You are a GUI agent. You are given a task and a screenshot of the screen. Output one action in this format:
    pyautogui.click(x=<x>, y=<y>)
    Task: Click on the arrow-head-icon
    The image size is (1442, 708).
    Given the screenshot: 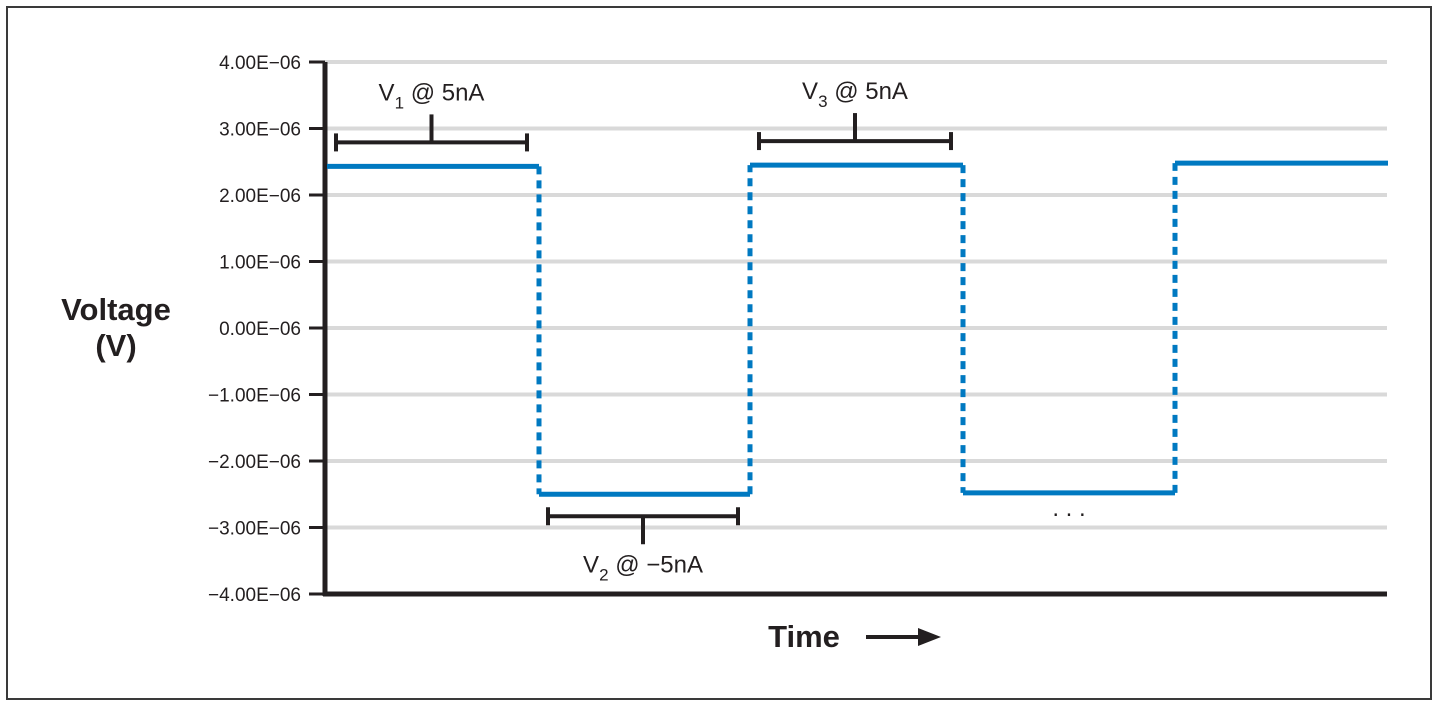 What is the action you would take?
    pyautogui.click(x=929, y=637)
    